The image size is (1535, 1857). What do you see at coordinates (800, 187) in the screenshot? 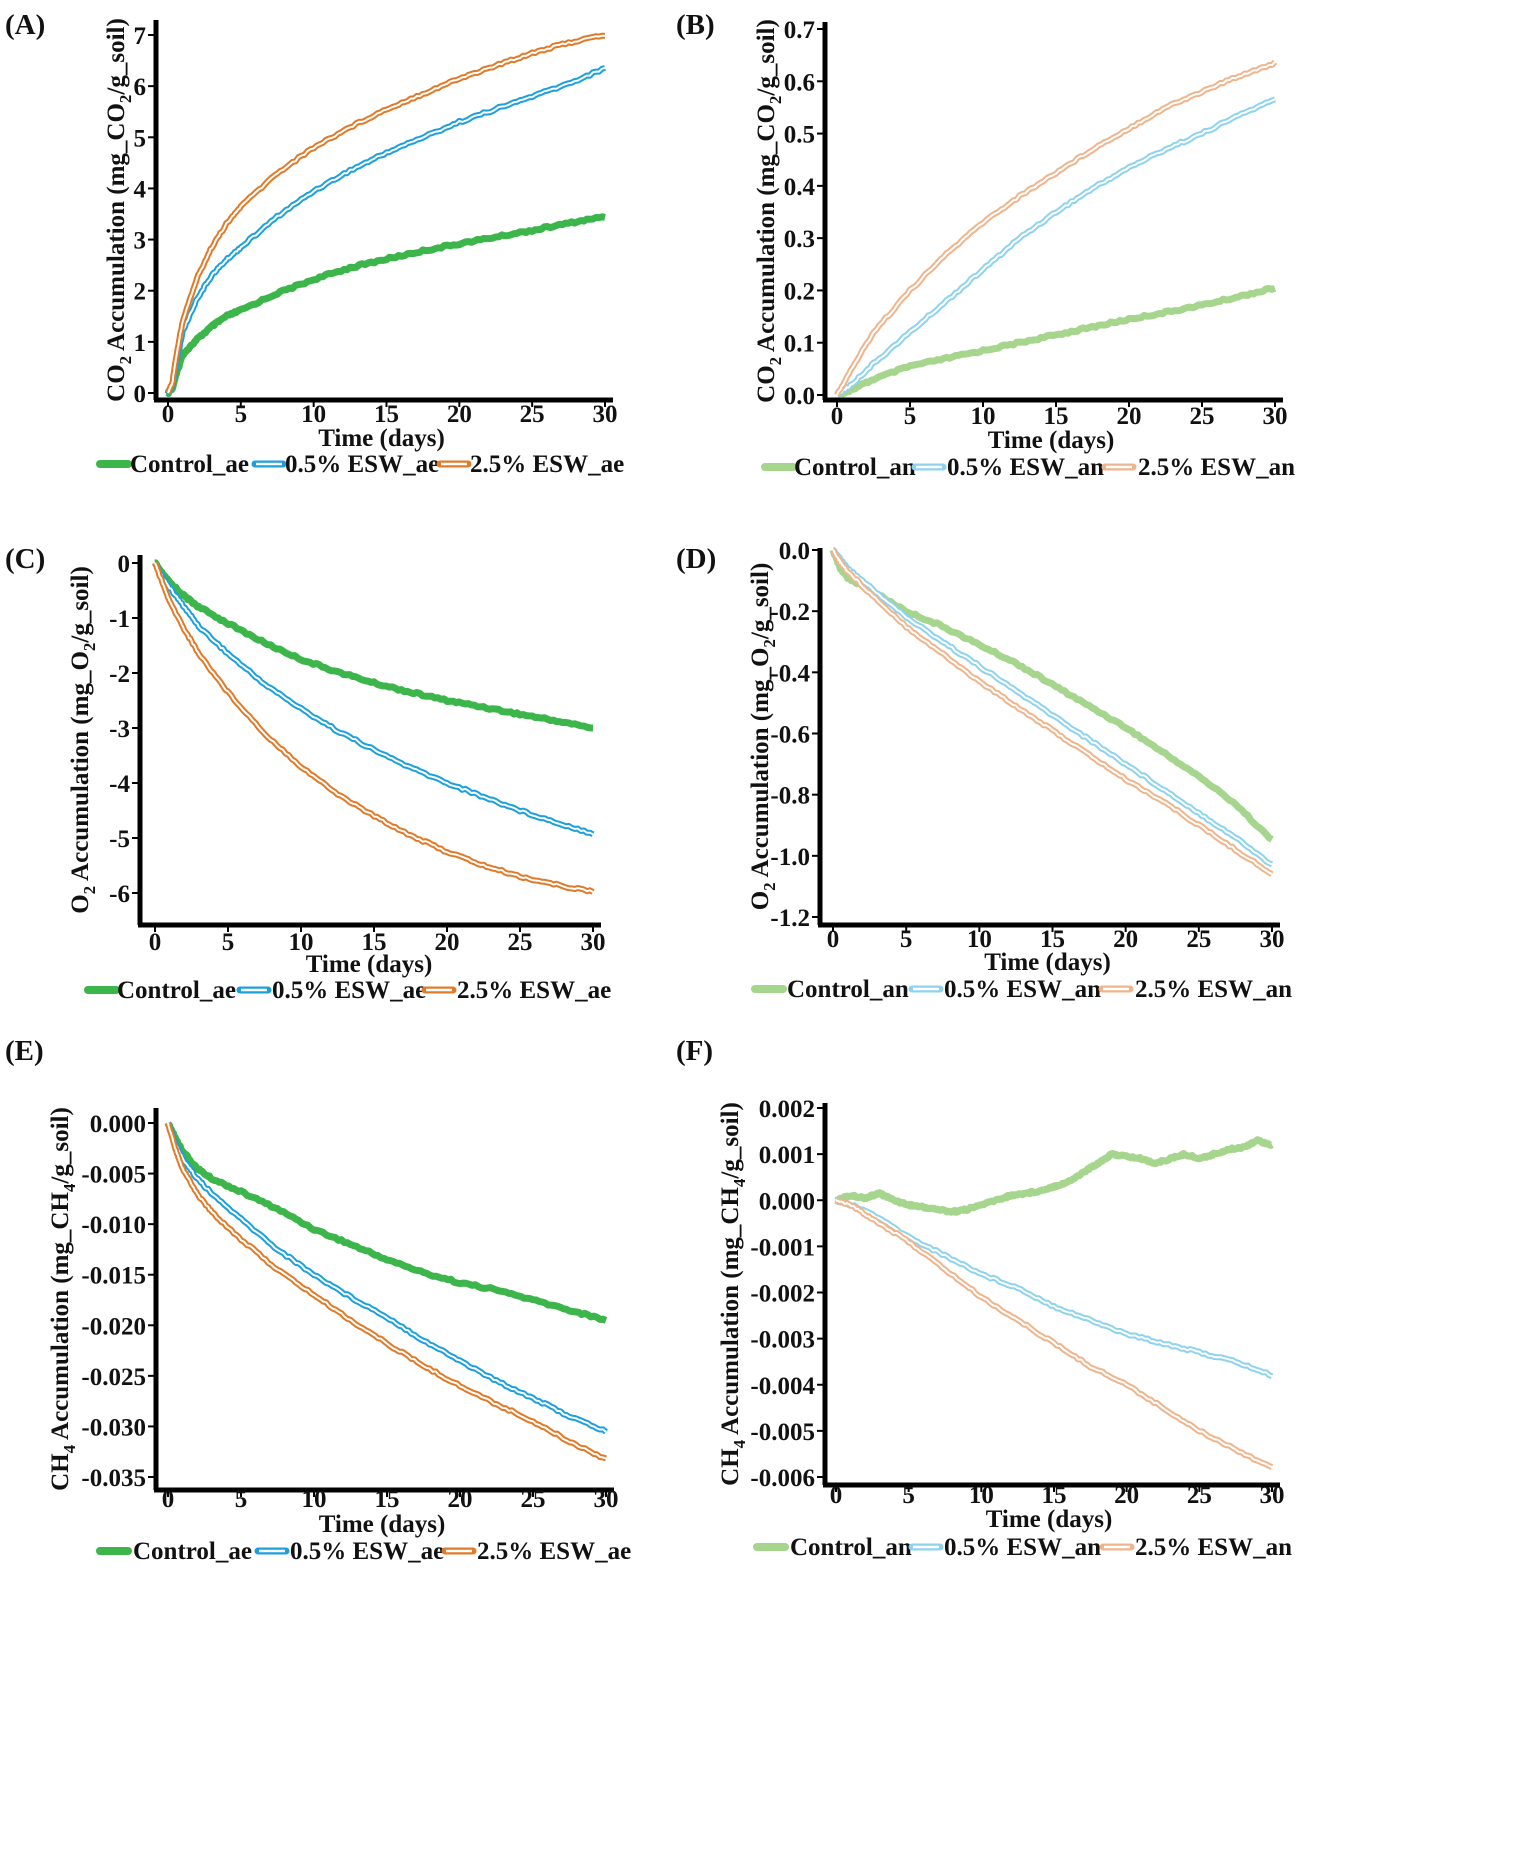
I see `y-tick-label: 0.4` at bounding box center [800, 187].